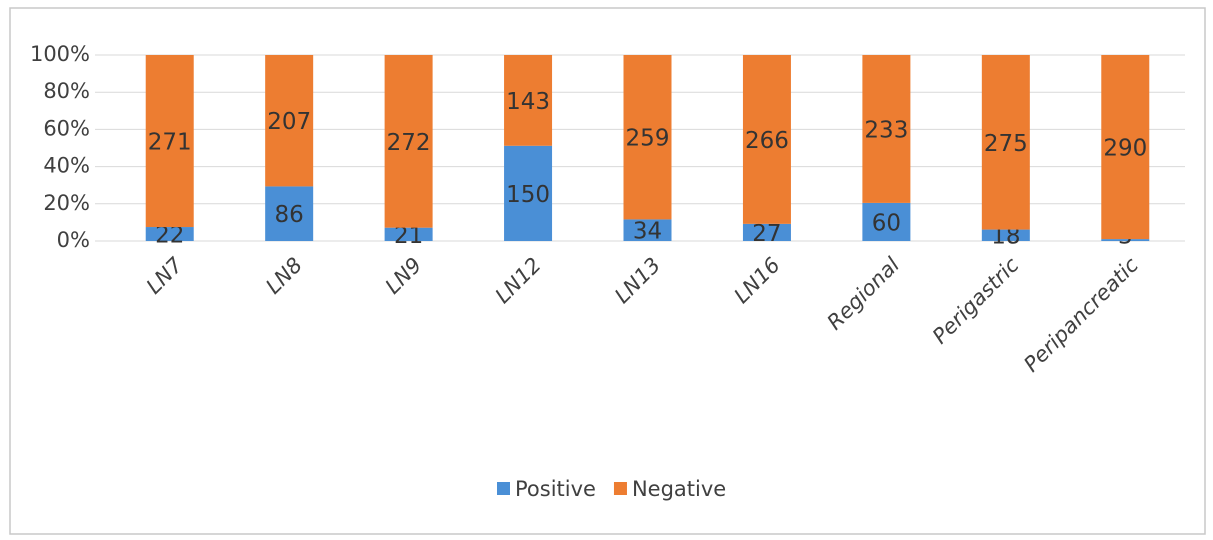 The width and height of the screenshot is (1213, 540). I want to click on data-label: 143, so click(528, 102).